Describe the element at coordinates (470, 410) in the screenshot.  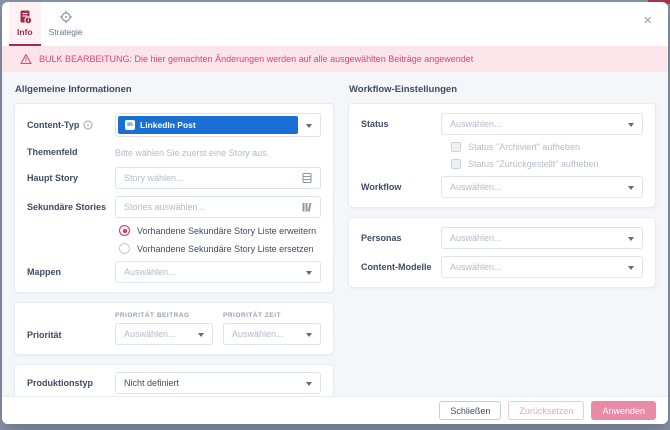
I see `schliessen-button: Schließen` at that location.